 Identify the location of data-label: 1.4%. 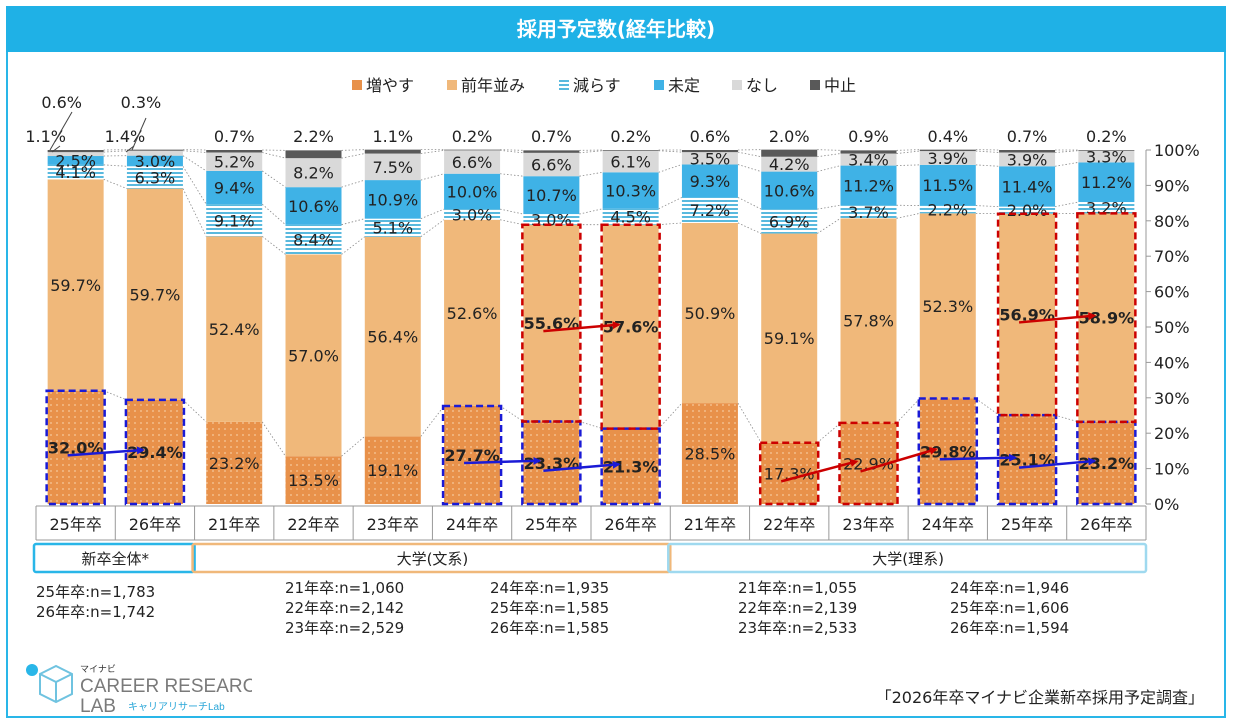
(125, 136).